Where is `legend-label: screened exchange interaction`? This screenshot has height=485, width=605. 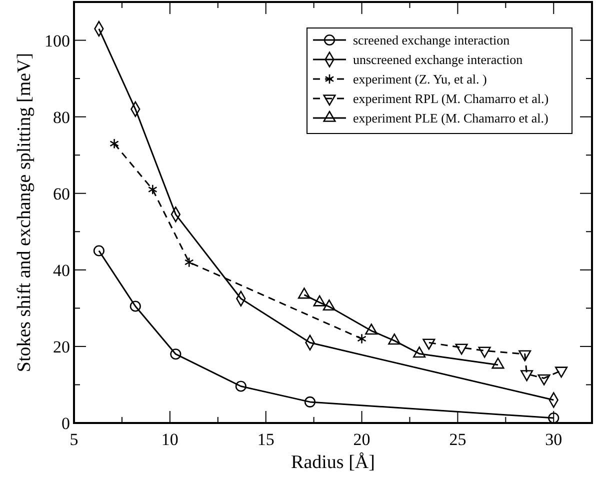
legend-label: screened exchange interaction is located at coordinates (431, 40).